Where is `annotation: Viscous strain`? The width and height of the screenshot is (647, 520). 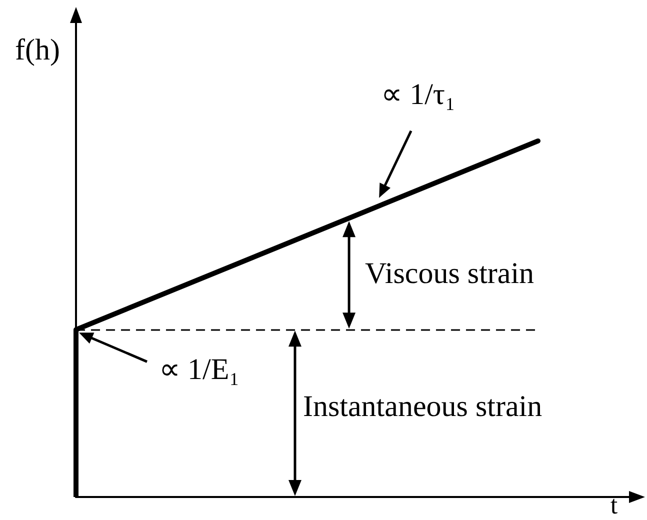 annotation: Viscous strain is located at coordinates (449, 273).